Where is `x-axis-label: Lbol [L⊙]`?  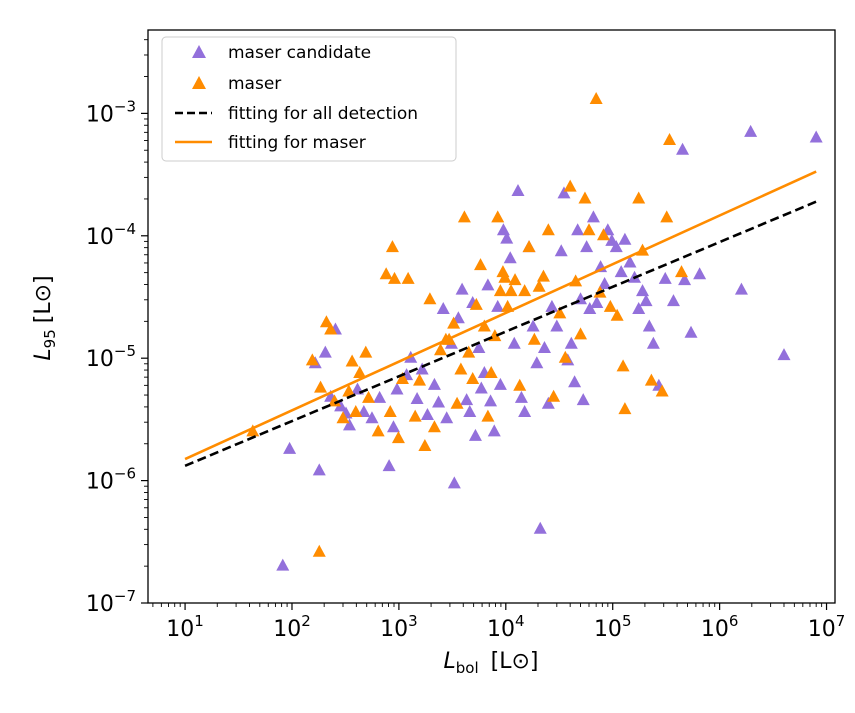
x-axis-label: Lbol [L⊙] is located at coordinates (491, 663).